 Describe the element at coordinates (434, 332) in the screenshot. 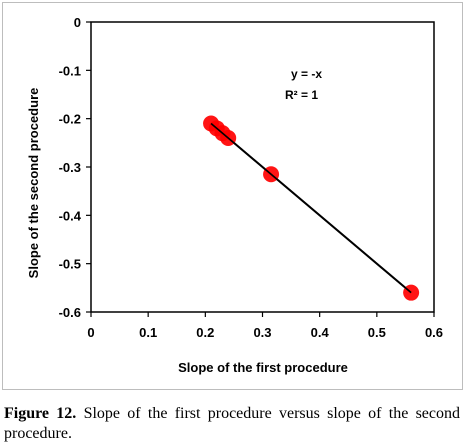

I see `x-tick-label: 0.6` at that location.